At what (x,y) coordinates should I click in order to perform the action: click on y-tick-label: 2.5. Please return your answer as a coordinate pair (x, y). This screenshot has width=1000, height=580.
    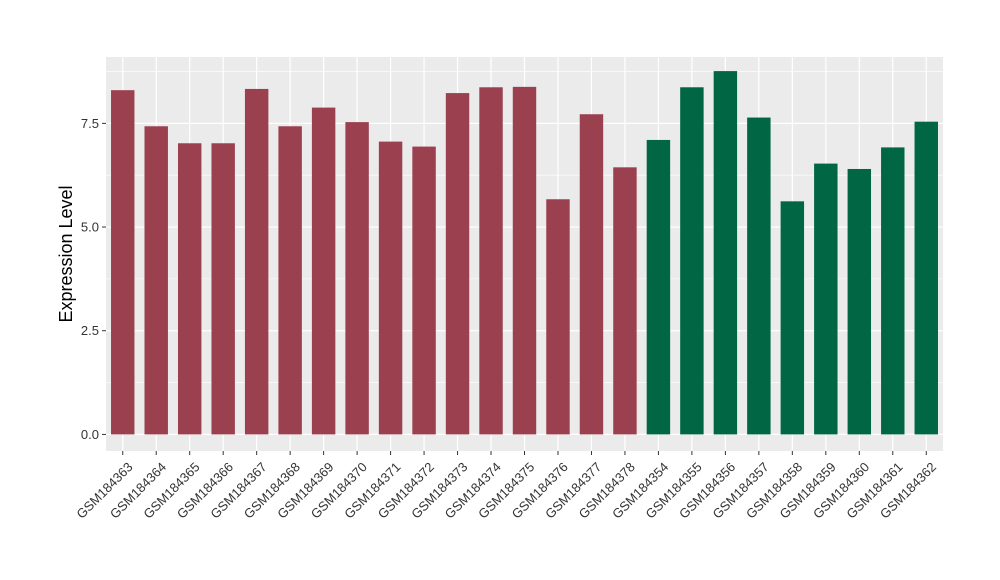
    Looking at the image, I should click on (90, 330).